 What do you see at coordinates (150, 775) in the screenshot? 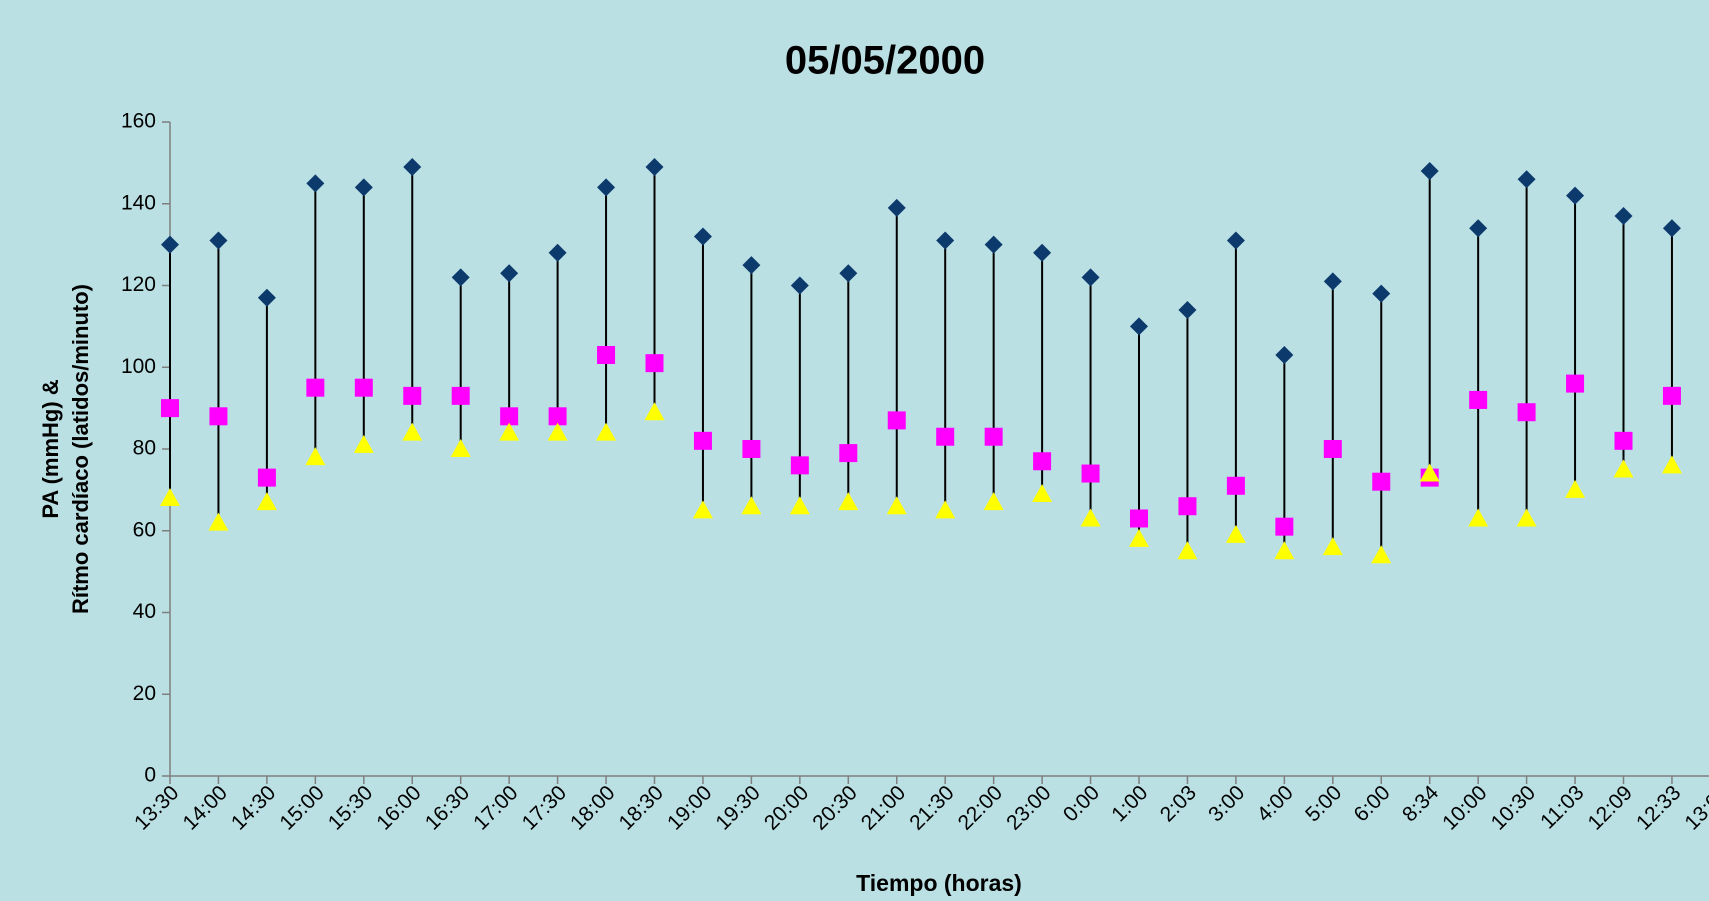
I see `y-tick-label: 0` at bounding box center [150, 775].